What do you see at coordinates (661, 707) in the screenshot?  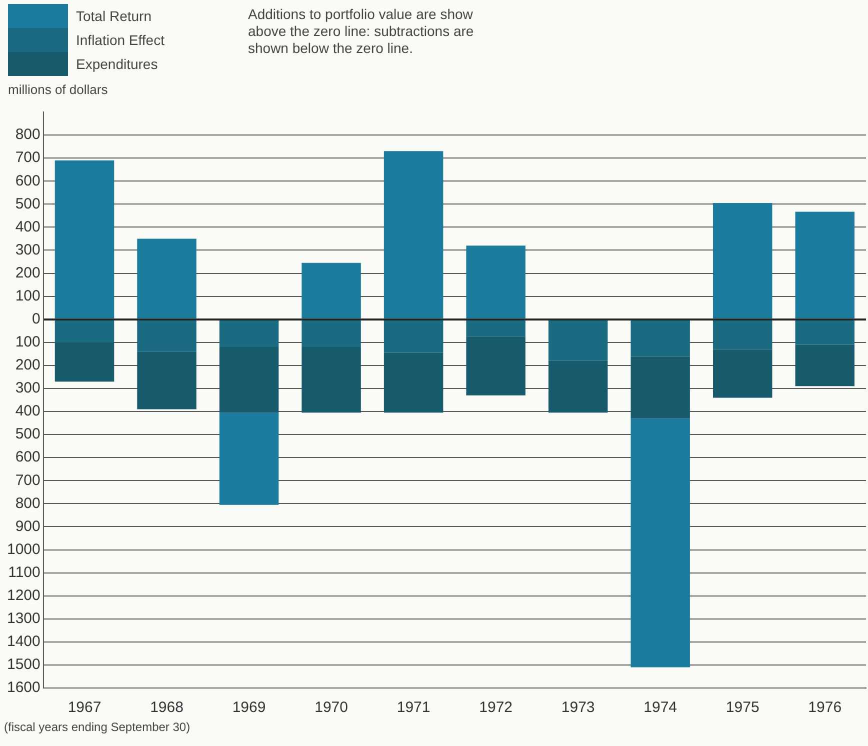 I see `x-tick-label: 1974` at bounding box center [661, 707].